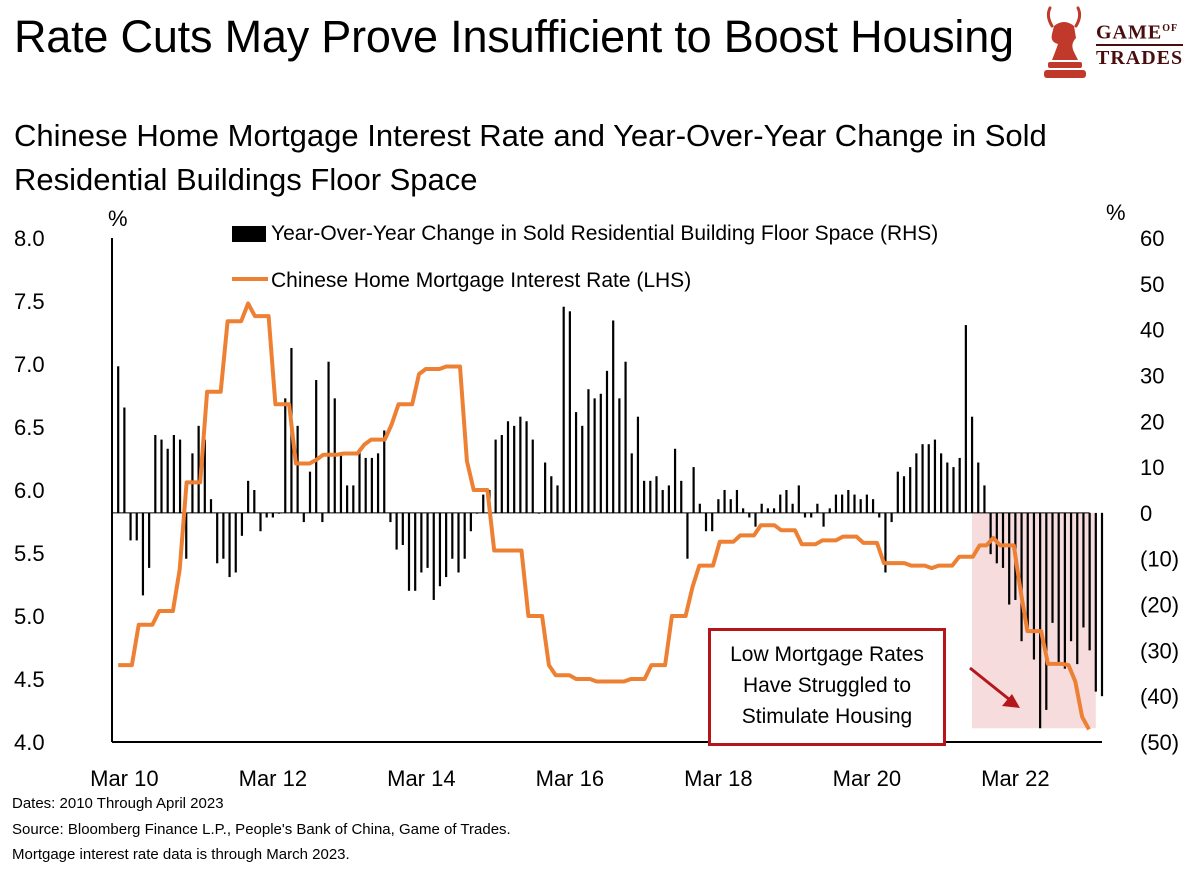  What do you see at coordinates (1152, 238) in the screenshot?
I see `right-tick-label: 60` at bounding box center [1152, 238].